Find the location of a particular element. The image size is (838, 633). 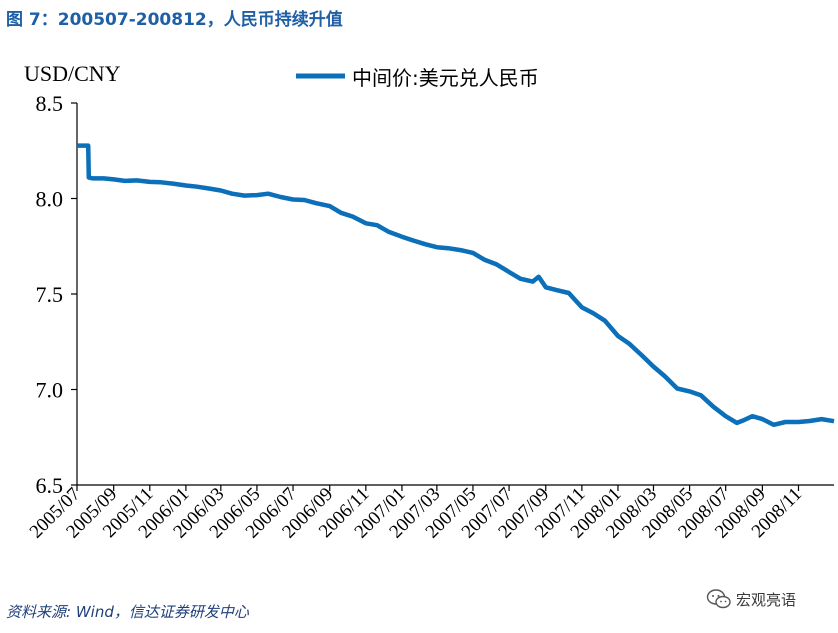

wechat-icon is located at coordinates (718, 599).